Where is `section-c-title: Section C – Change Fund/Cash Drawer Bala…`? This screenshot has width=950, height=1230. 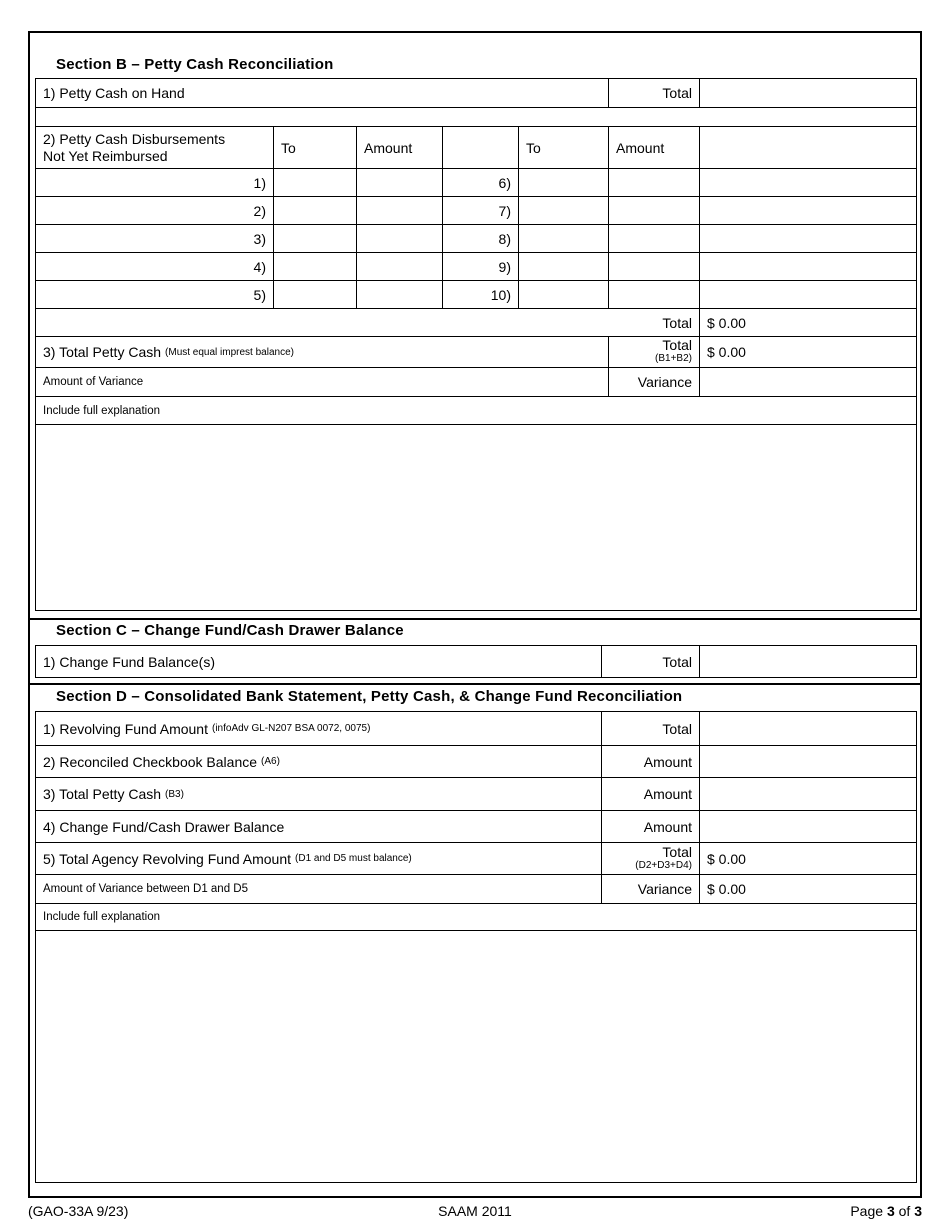 section-c-title: Section C – Change Fund/Cash Drawer Bala… is located at coordinates (230, 630).